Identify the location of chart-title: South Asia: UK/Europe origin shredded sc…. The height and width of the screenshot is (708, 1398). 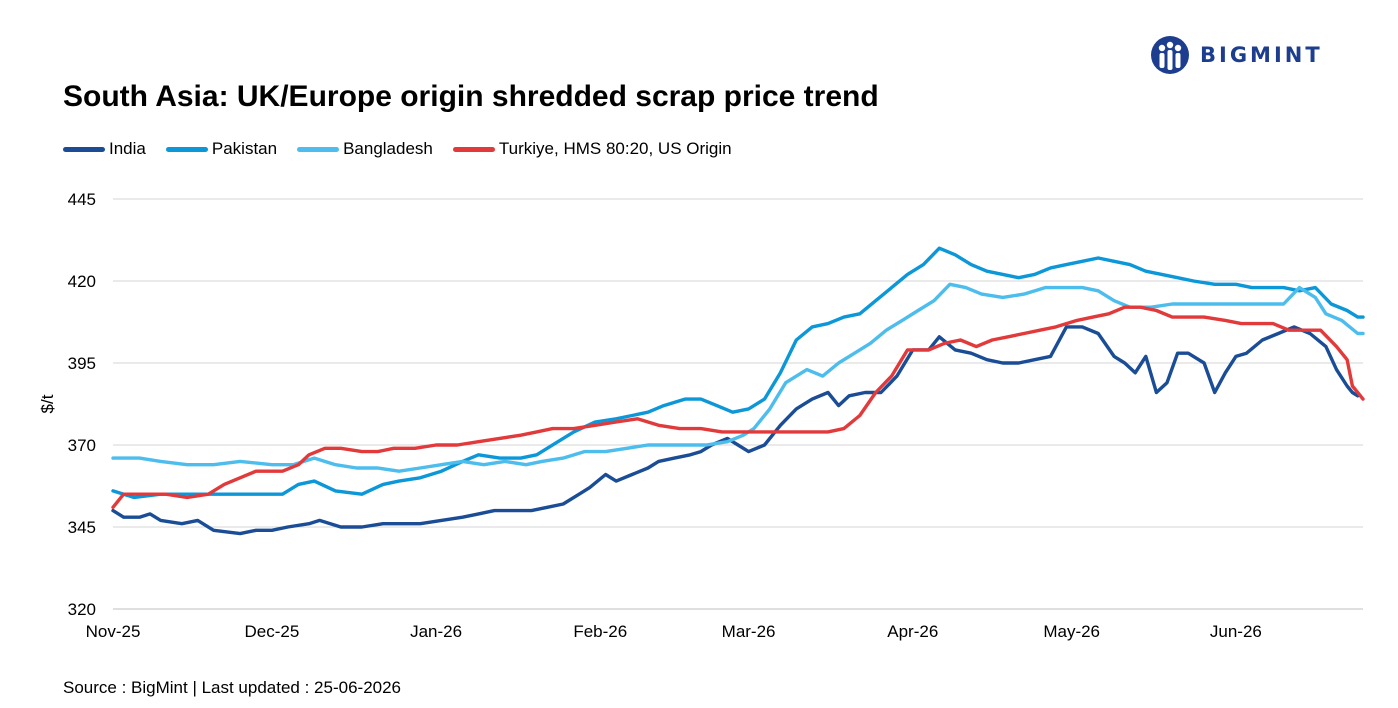
(471, 96).